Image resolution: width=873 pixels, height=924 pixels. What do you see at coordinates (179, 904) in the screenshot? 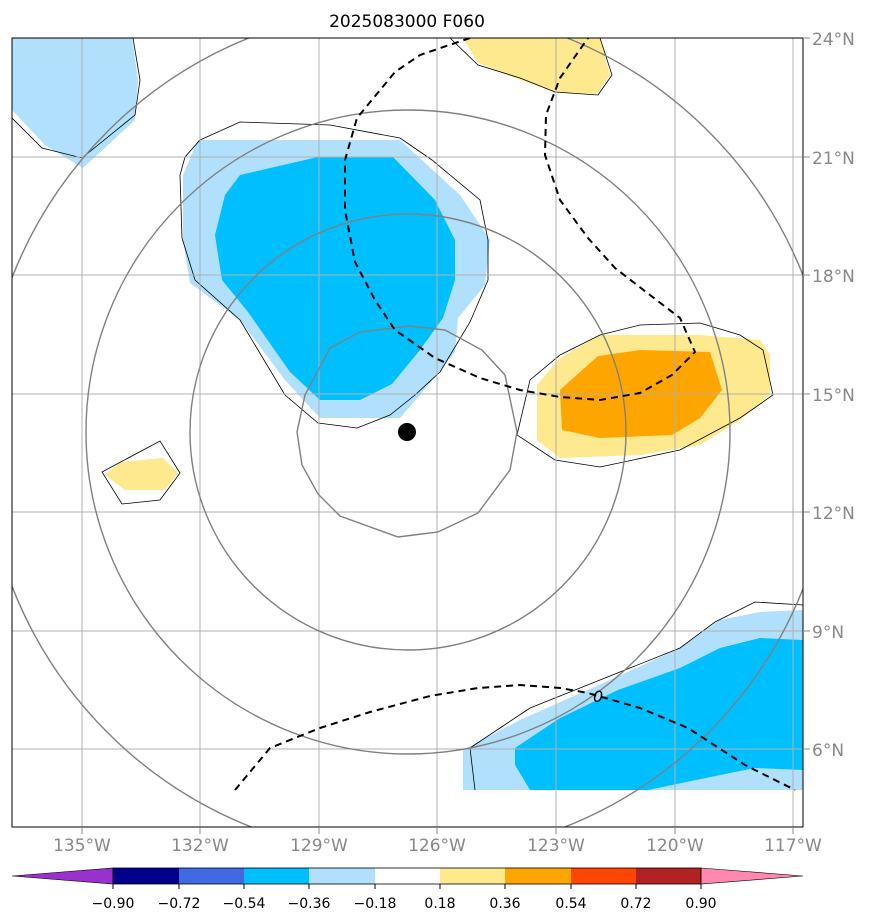
I see `colorbar-label: −0.72` at bounding box center [179, 904].